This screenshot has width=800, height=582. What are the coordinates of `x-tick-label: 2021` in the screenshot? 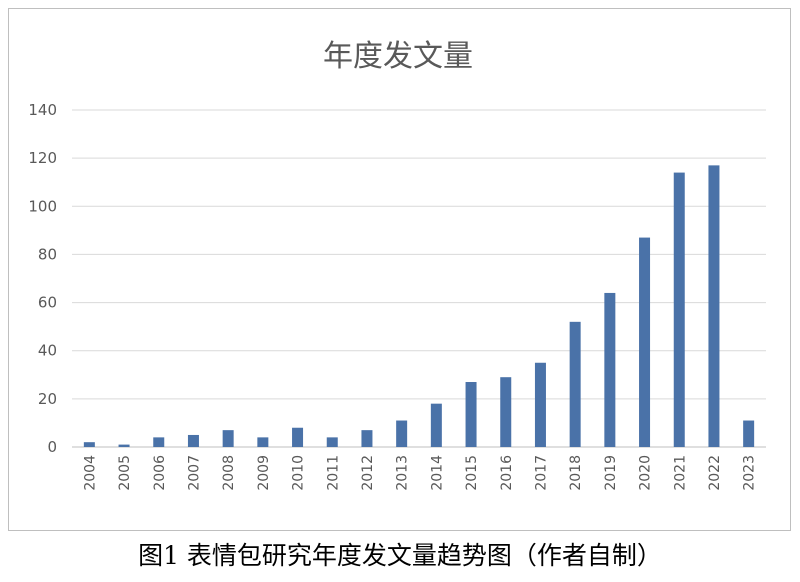 It's located at (680, 473).